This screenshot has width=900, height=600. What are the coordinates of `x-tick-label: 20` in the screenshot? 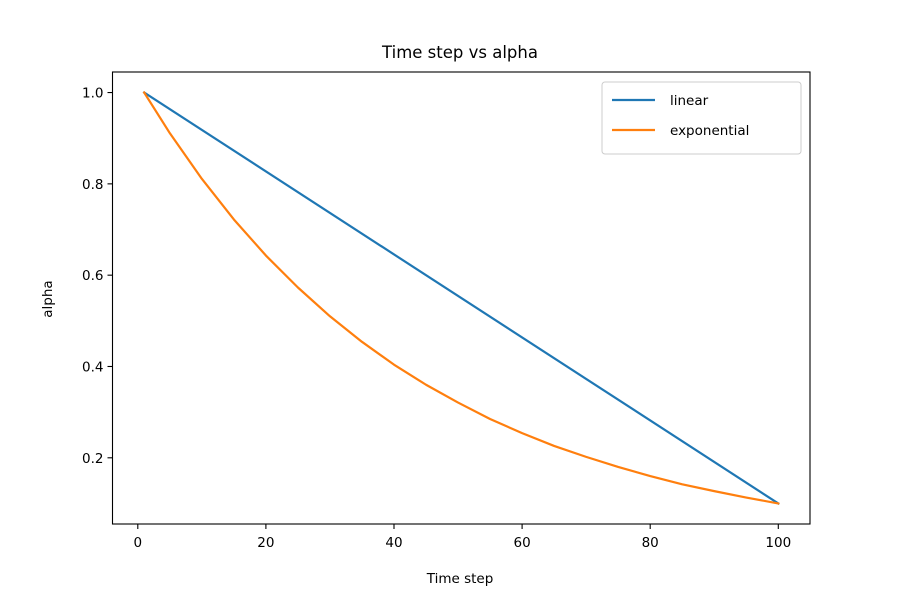 It's located at (265, 543).